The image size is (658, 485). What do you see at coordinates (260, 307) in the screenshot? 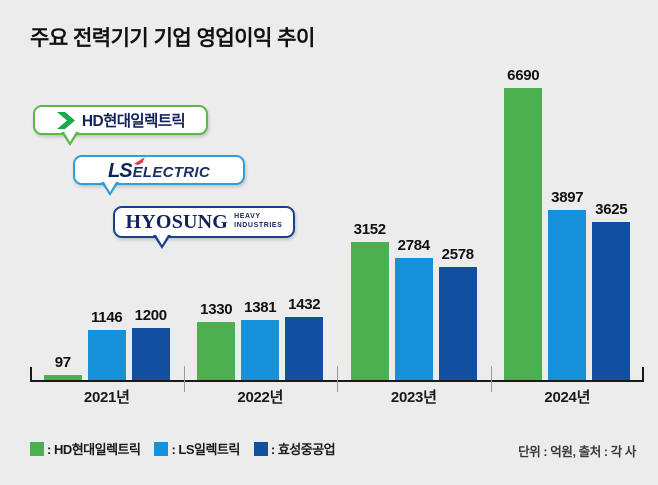
I see `bar-value-label: 1381` at bounding box center [260, 307].